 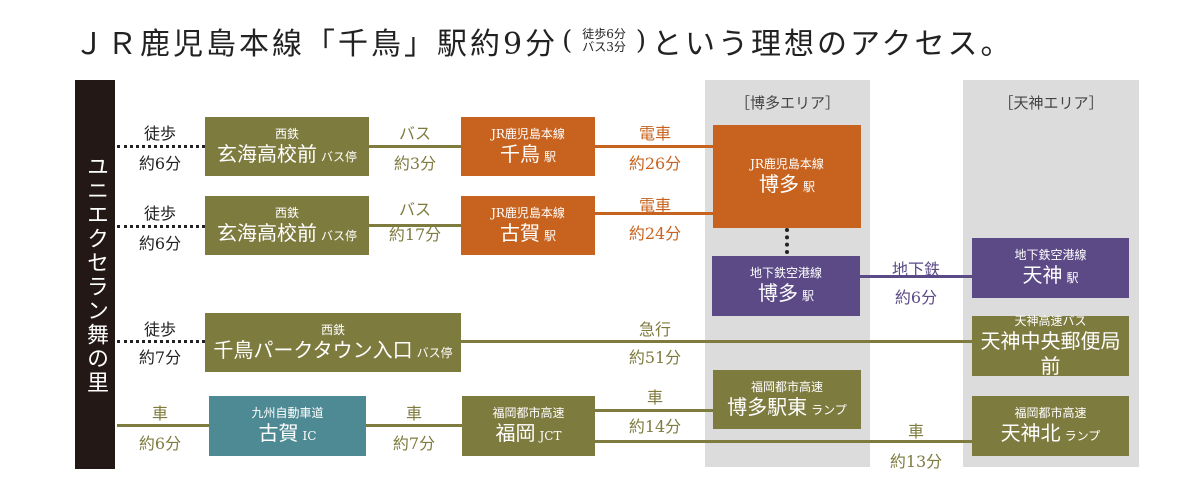 I want to click on r4-interchange-road: 九州自動車道, so click(x=287, y=413).